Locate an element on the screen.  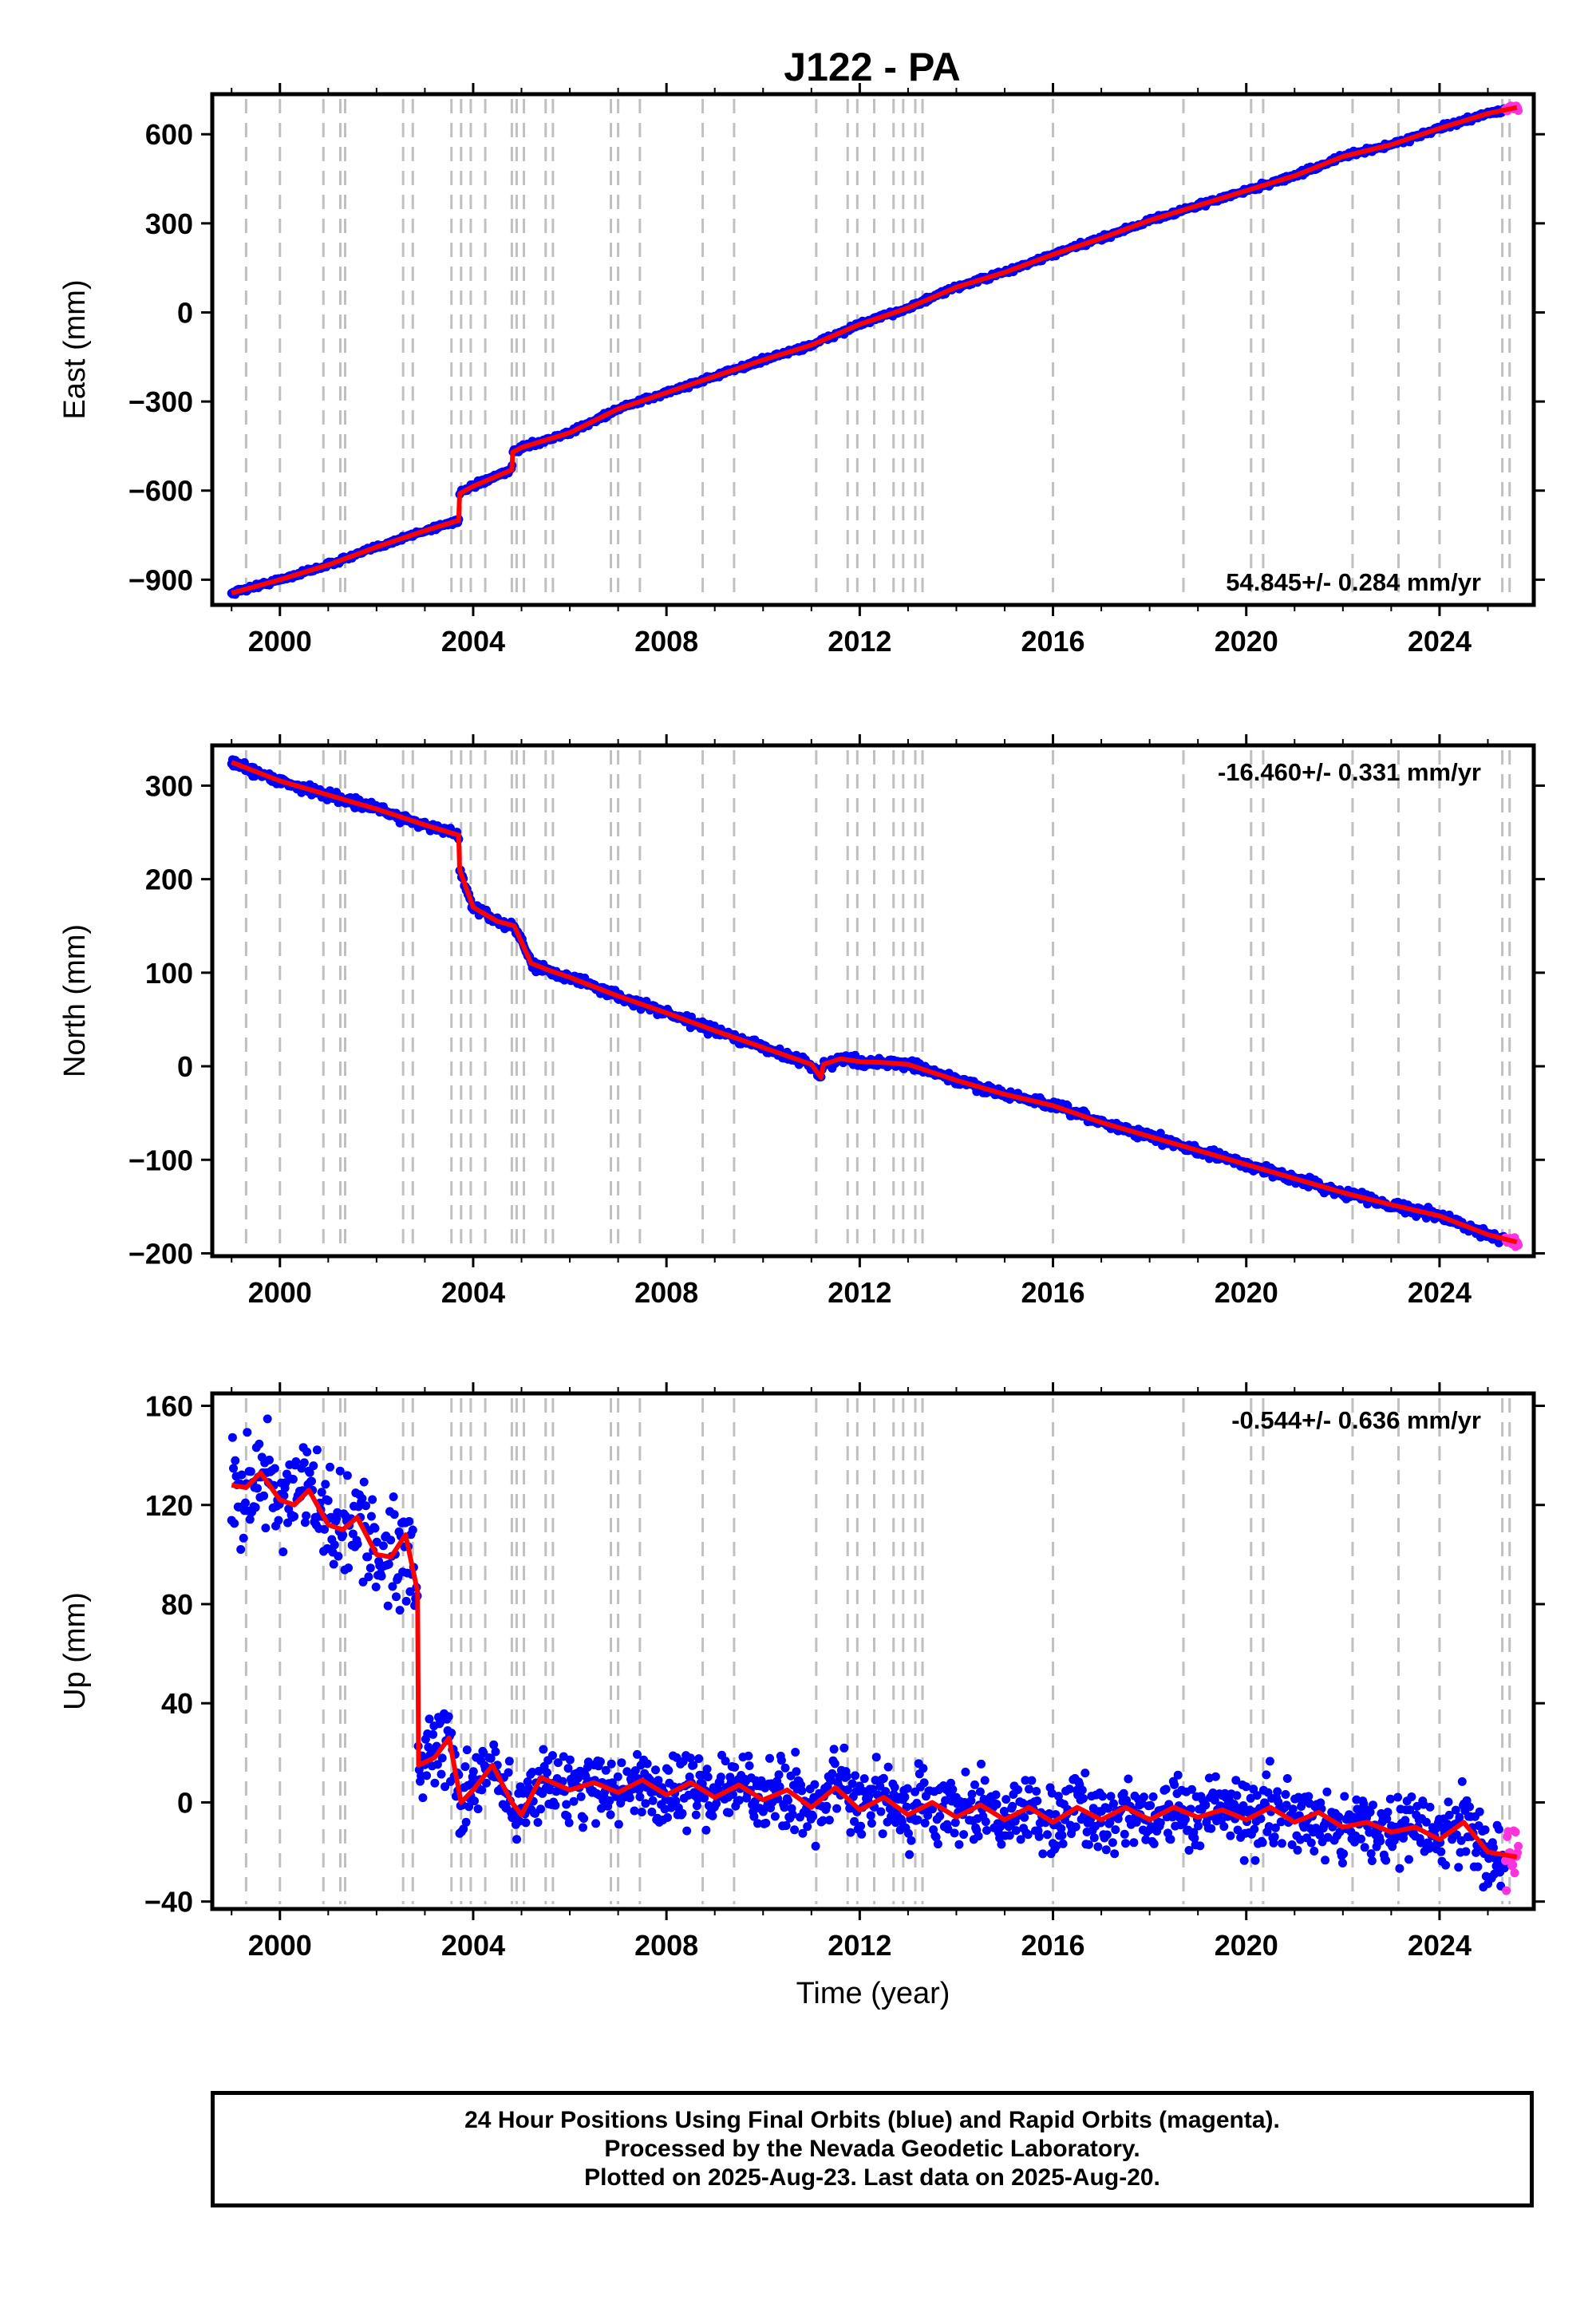
x-tick-label: 2008 is located at coordinates (666, 1945).